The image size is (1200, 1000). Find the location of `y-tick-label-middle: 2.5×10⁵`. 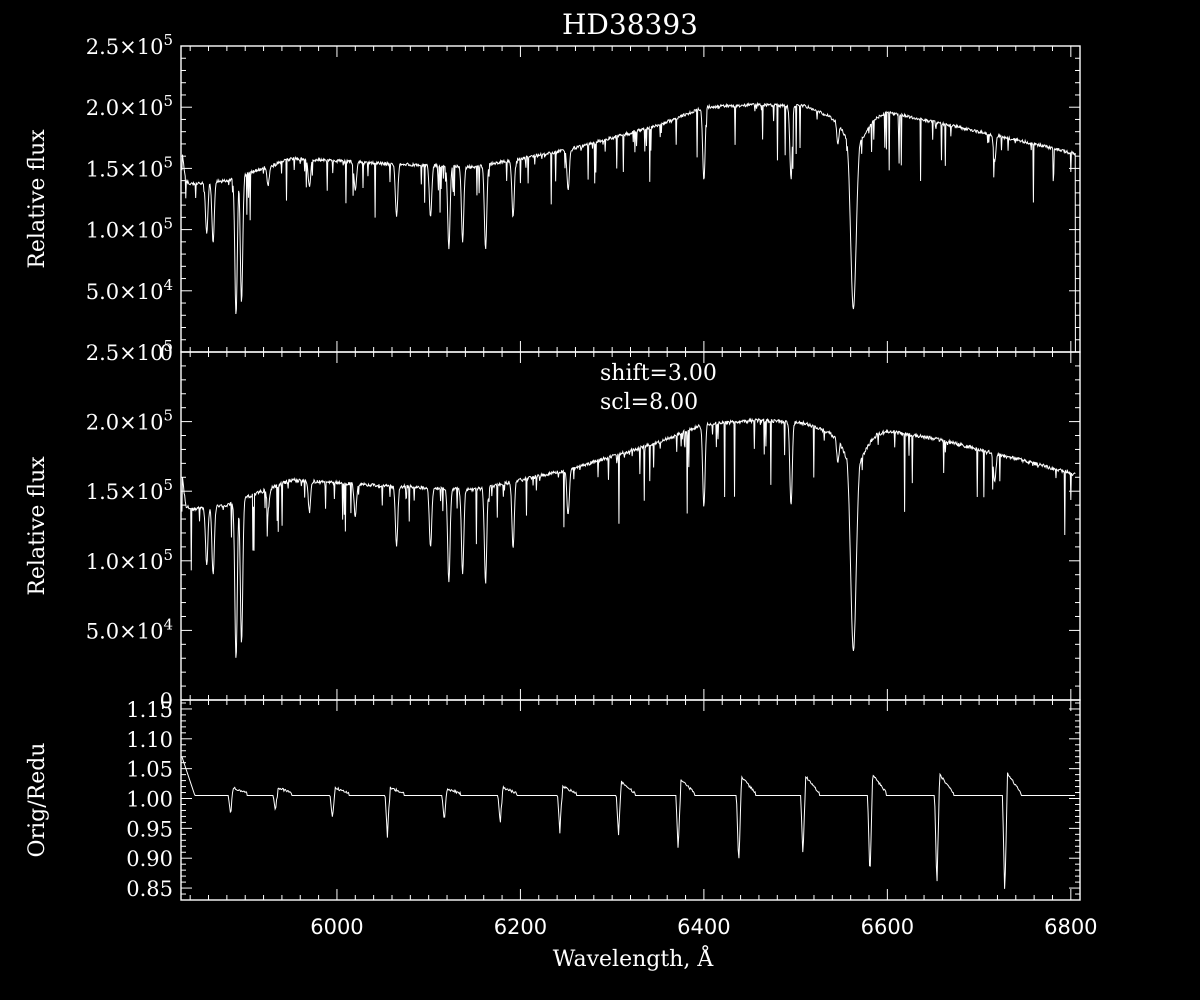

y-tick-label-middle: 2.5×10⁵ is located at coordinates (129, 351).